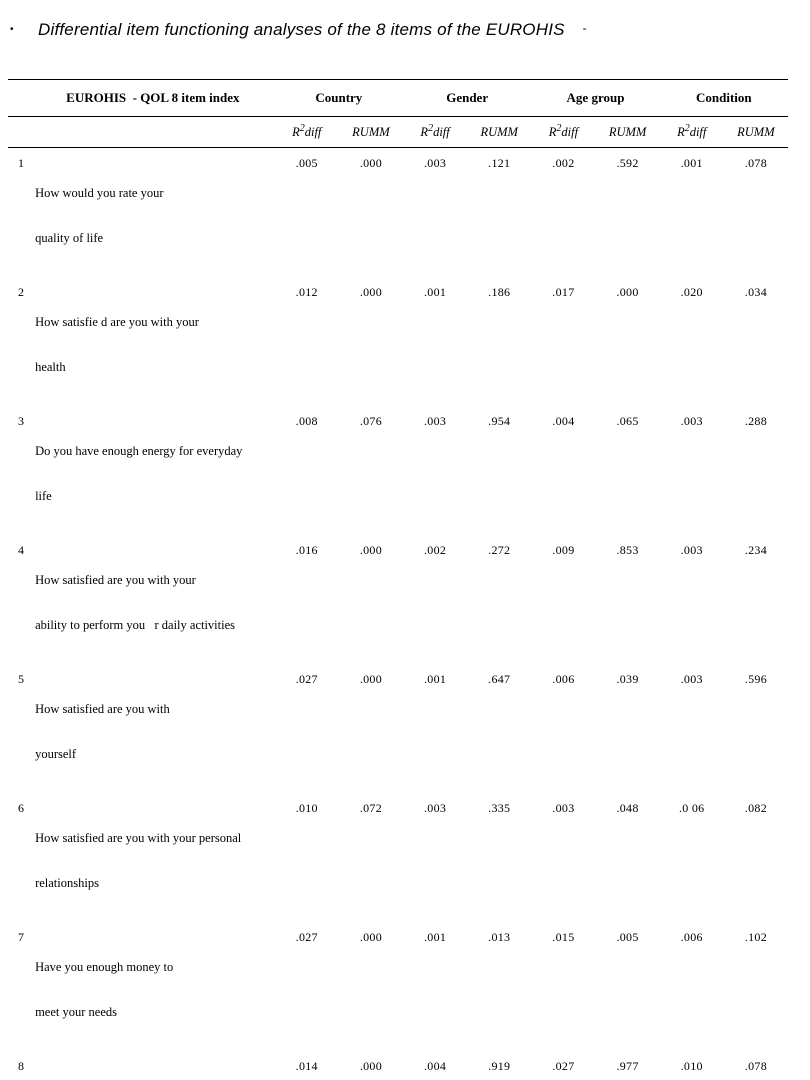 The width and height of the screenshot is (810, 1080). I want to click on item-text-line1: How would you rate your, so click(99, 193).